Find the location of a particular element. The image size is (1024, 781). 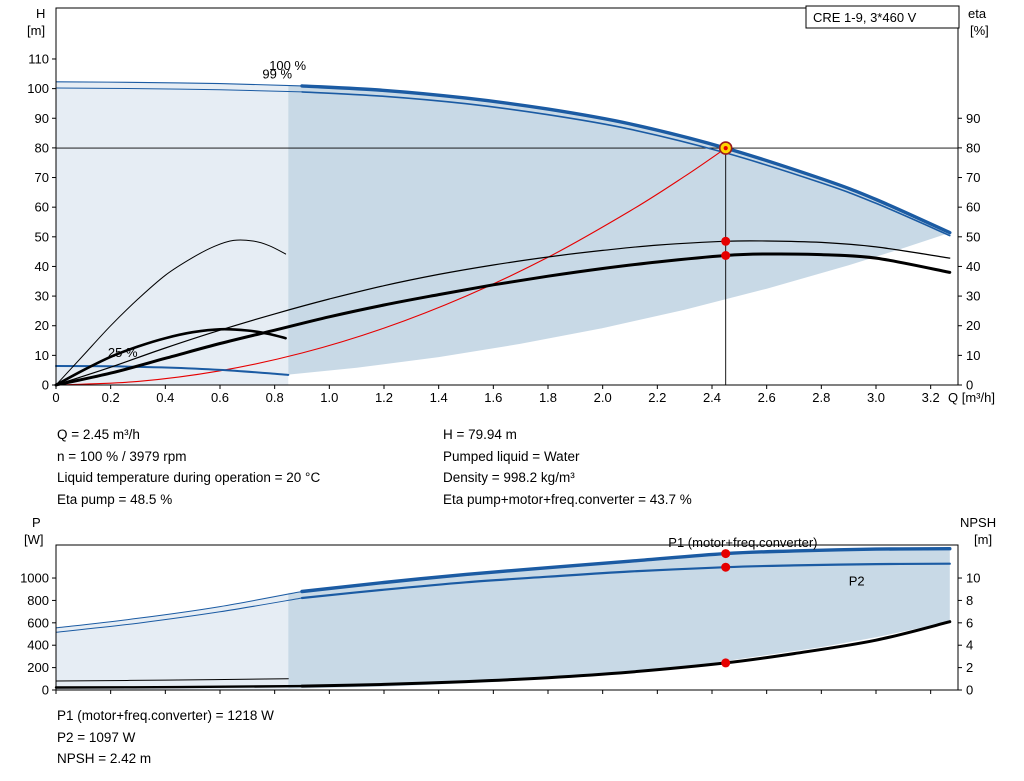

y-axis-tick-label-right: 2 is located at coordinates (969, 667).